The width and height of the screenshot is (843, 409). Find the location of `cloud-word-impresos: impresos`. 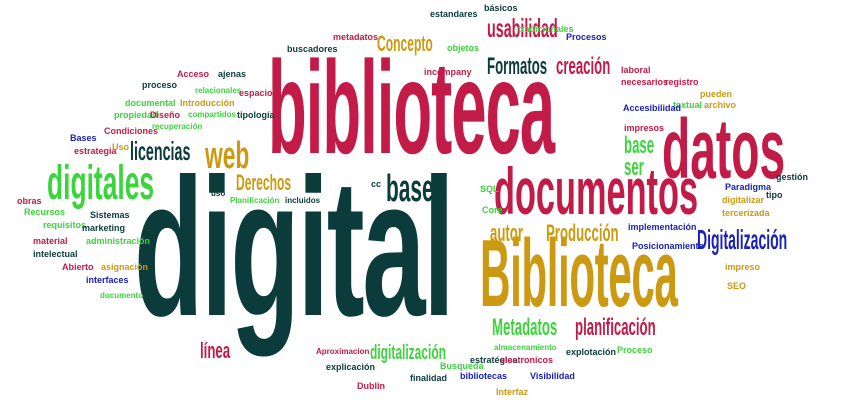

cloud-word-impresos: impresos is located at coordinates (644, 128).